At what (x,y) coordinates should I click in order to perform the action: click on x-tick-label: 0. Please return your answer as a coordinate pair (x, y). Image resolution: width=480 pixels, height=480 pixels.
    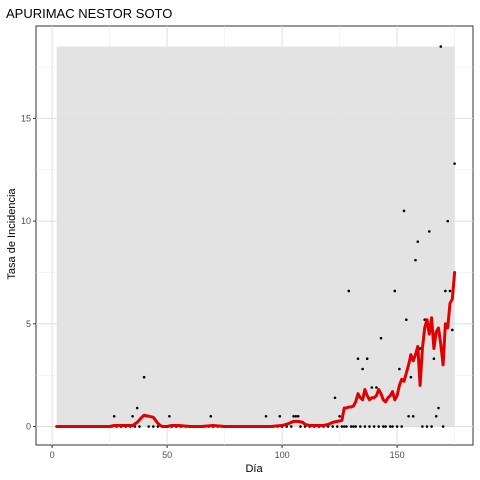
    Looking at the image, I should click on (52, 455).